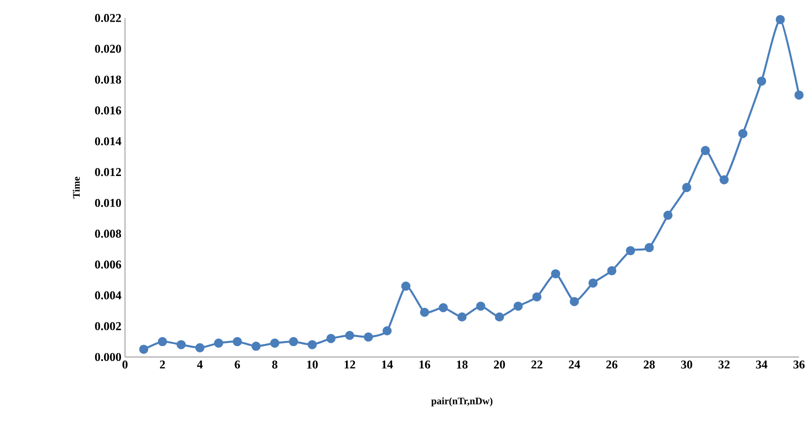  Describe the element at coordinates (499, 364) in the screenshot. I see `x-tick-label: 20` at that location.